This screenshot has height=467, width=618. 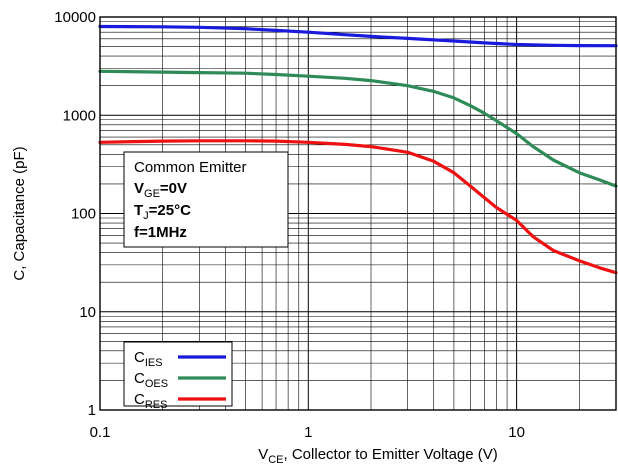 What do you see at coordinates (378, 456) in the screenshot?
I see `x-axis-title: VCE, Collector to Emitter Voltage (V)` at bounding box center [378, 456].